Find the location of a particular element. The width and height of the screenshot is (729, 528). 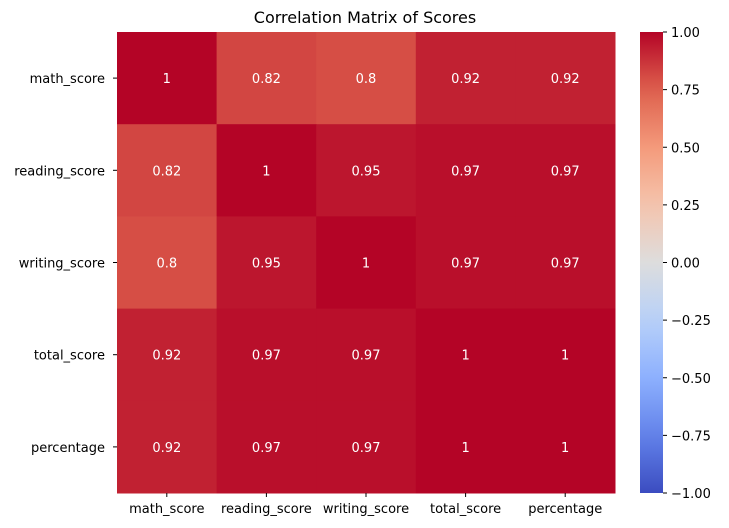

x-tick-label: reading_score is located at coordinates (266, 509).